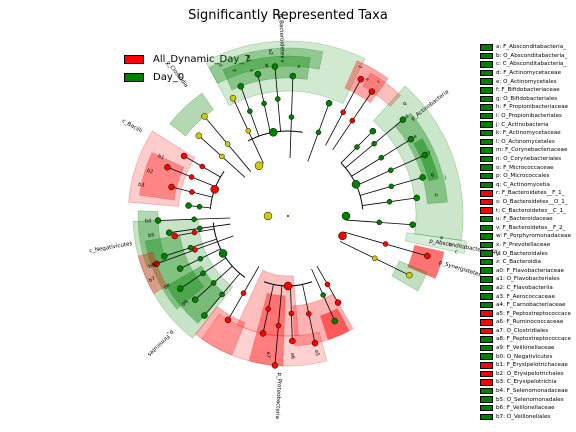 Image resolution: width=576 pixels, height=432 pixels. Describe the element at coordinates (528, 116) in the screenshot. I see `key-entry: i: O_Propionibacteriales` at that location.